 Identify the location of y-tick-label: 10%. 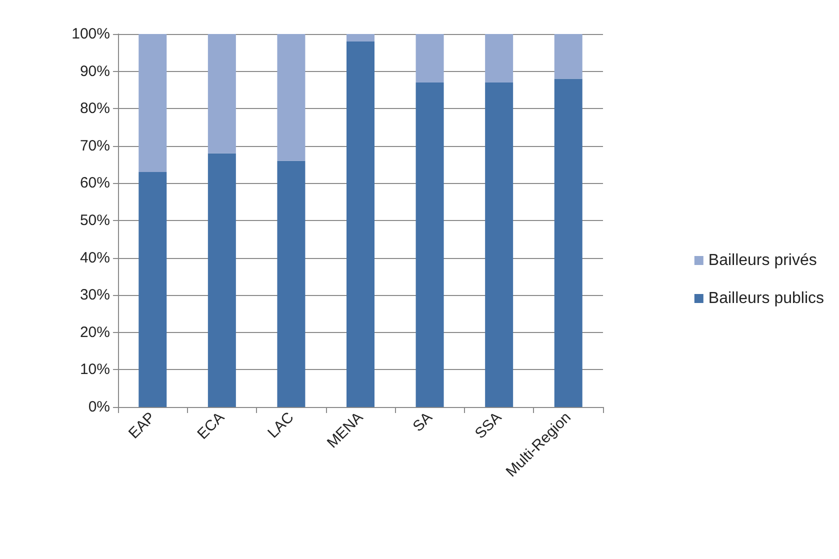
(95, 369).